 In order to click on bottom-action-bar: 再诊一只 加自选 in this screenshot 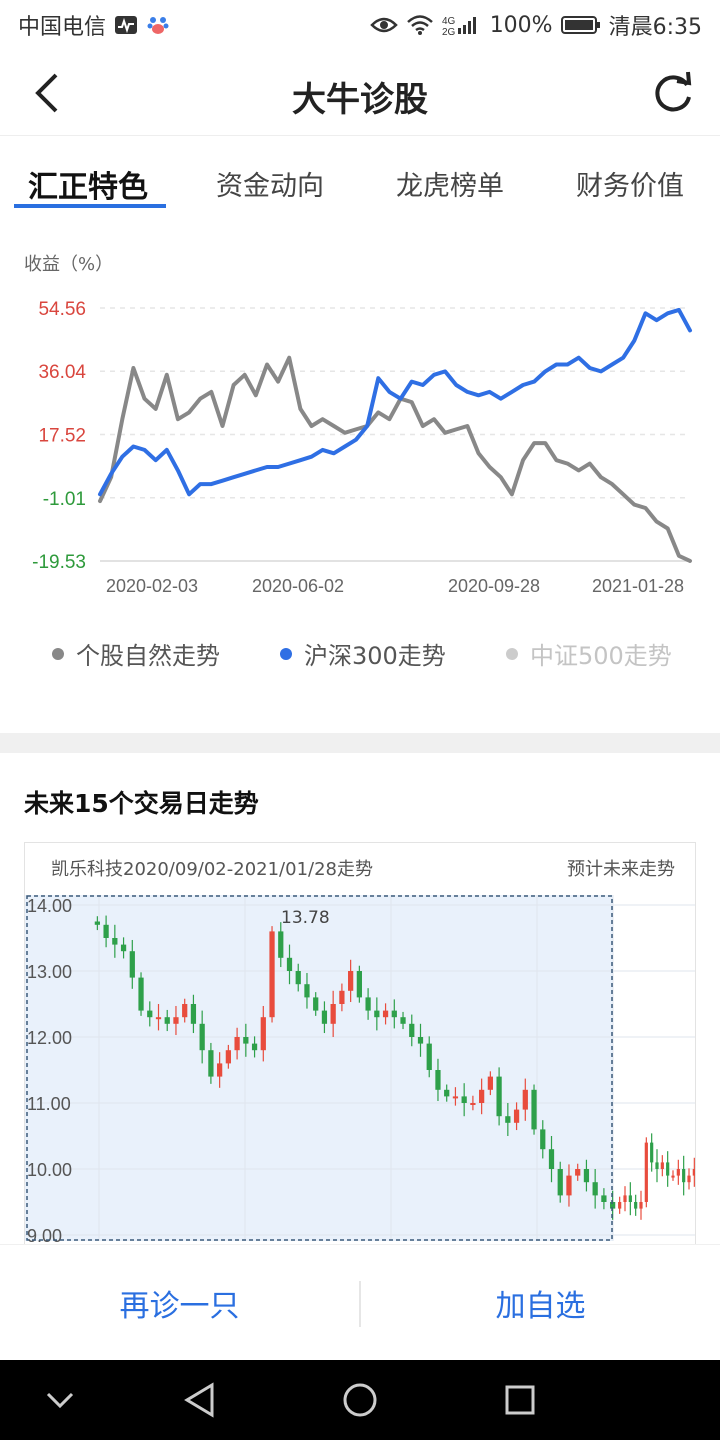, I will do `click(360, 1302)`.